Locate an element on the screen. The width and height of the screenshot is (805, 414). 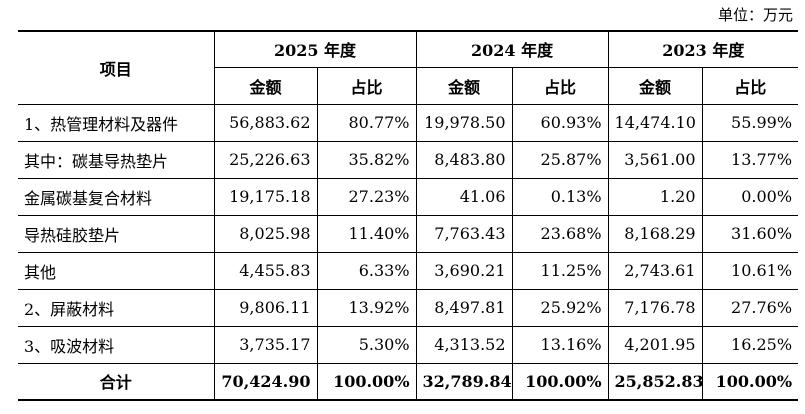
total-label: 合计 is located at coordinates (116, 381).